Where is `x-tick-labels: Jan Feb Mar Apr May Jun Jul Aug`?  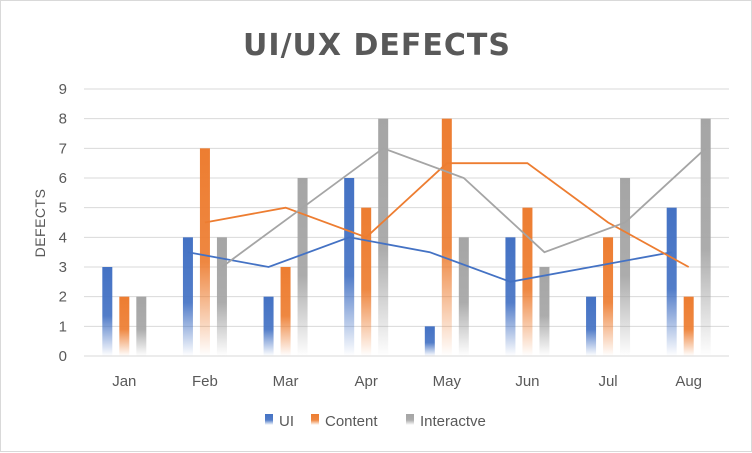 x-tick-labels: Jan Feb Mar Apr May Jun Jul Aug is located at coordinates (407, 381).